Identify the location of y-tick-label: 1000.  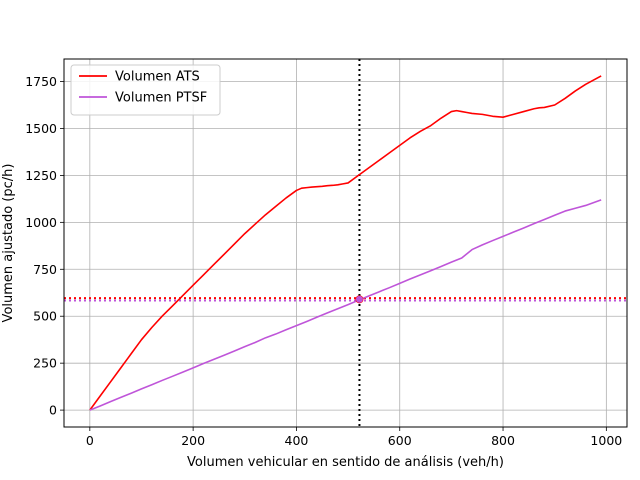
(41, 222).